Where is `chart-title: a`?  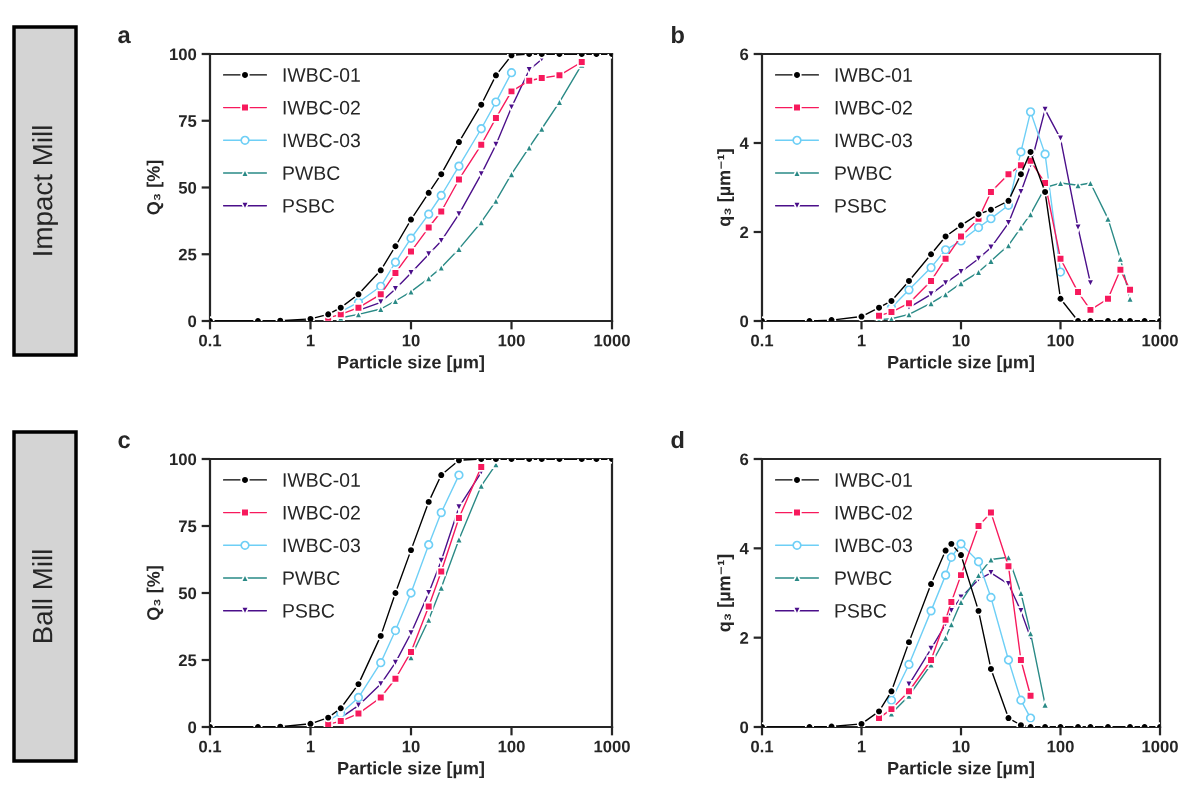
chart-title: a is located at coordinates (124, 37).